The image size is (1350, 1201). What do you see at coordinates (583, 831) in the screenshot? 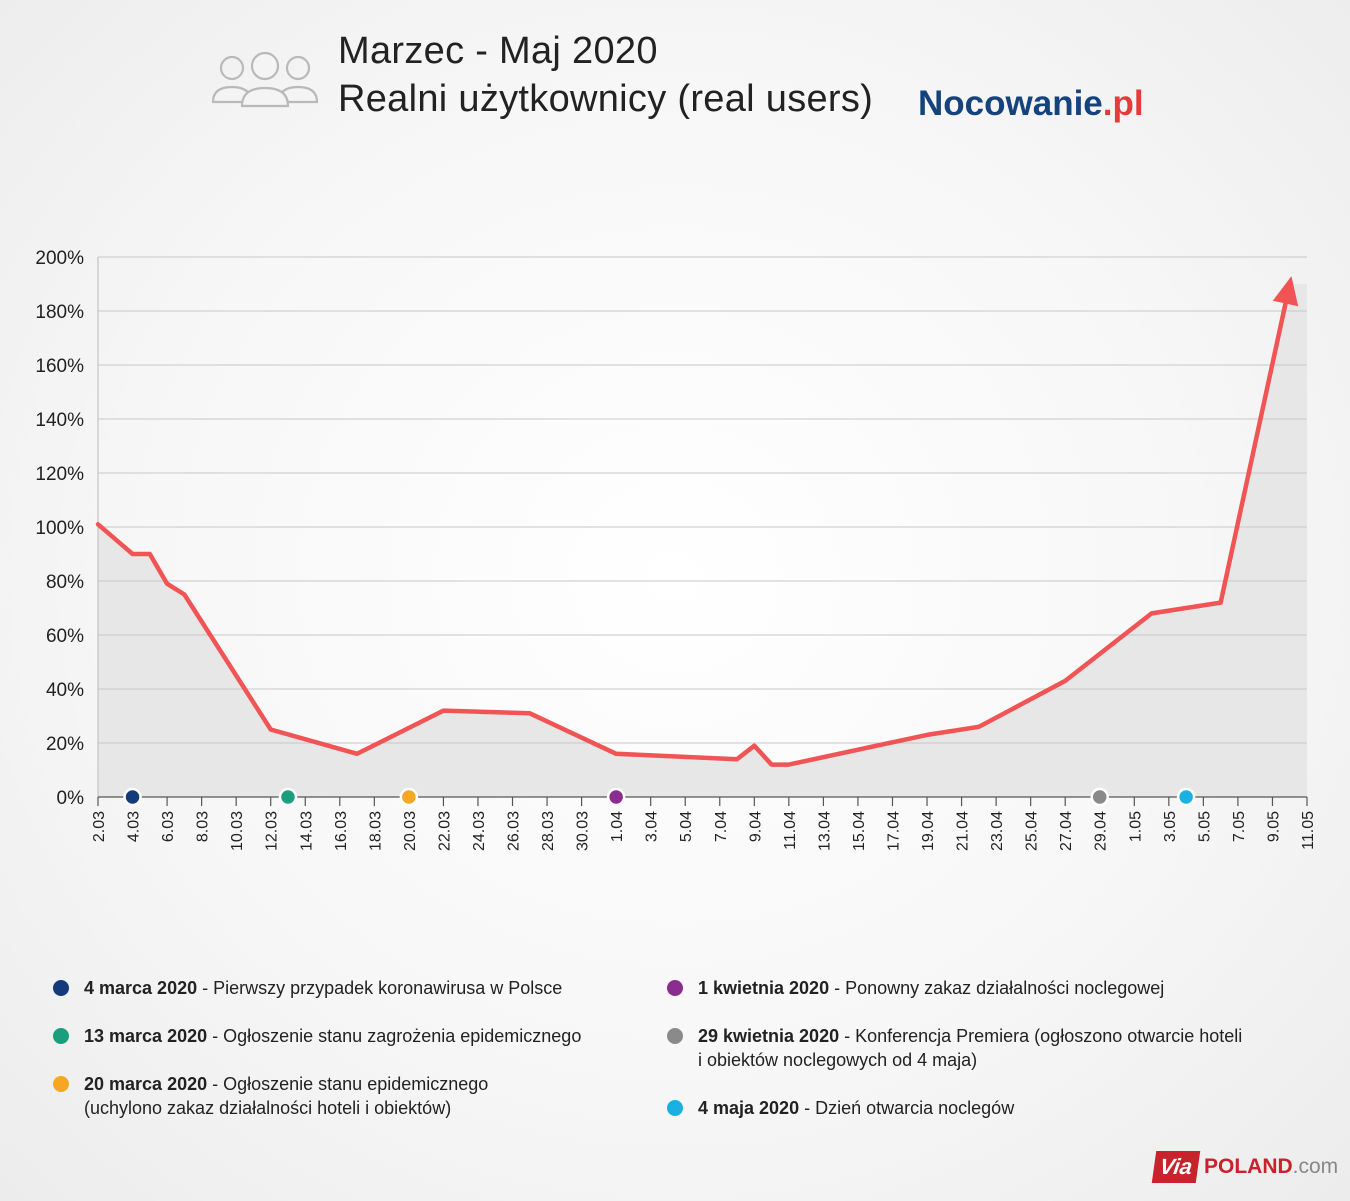
I see `x-tick-label: 30.03` at bounding box center [583, 831].